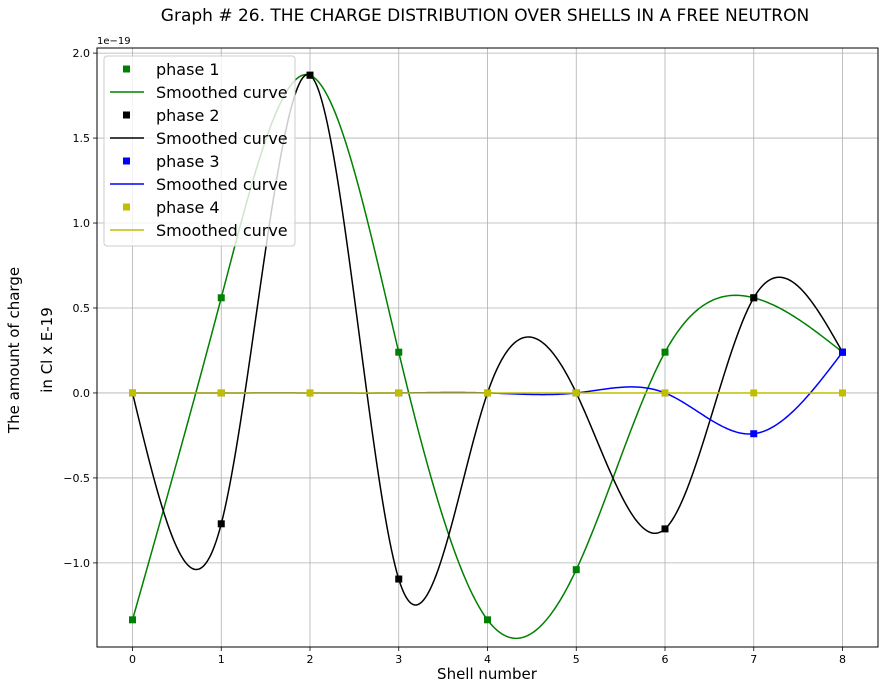 The image size is (885, 689). Describe the element at coordinates (487, 674) in the screenshot. I see `x-axis-label: Shell number` at that location.